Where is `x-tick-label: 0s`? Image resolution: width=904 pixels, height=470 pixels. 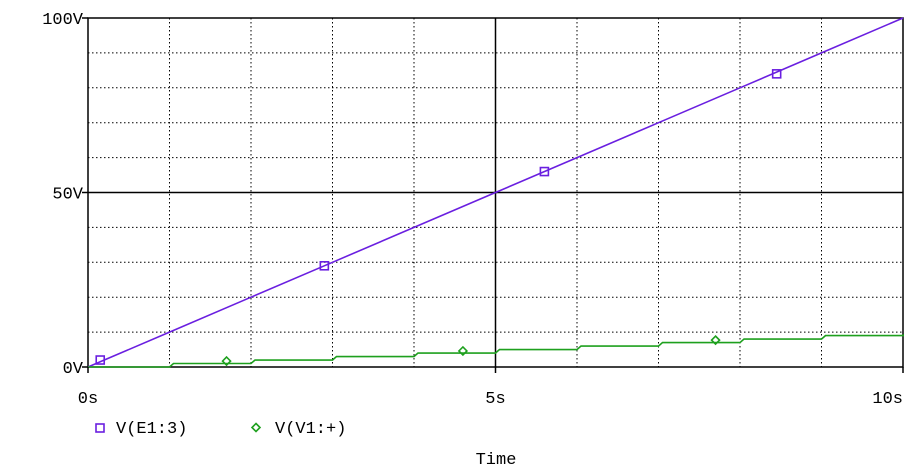
x-tick-label: 0s is located at coordinates (88, 399).